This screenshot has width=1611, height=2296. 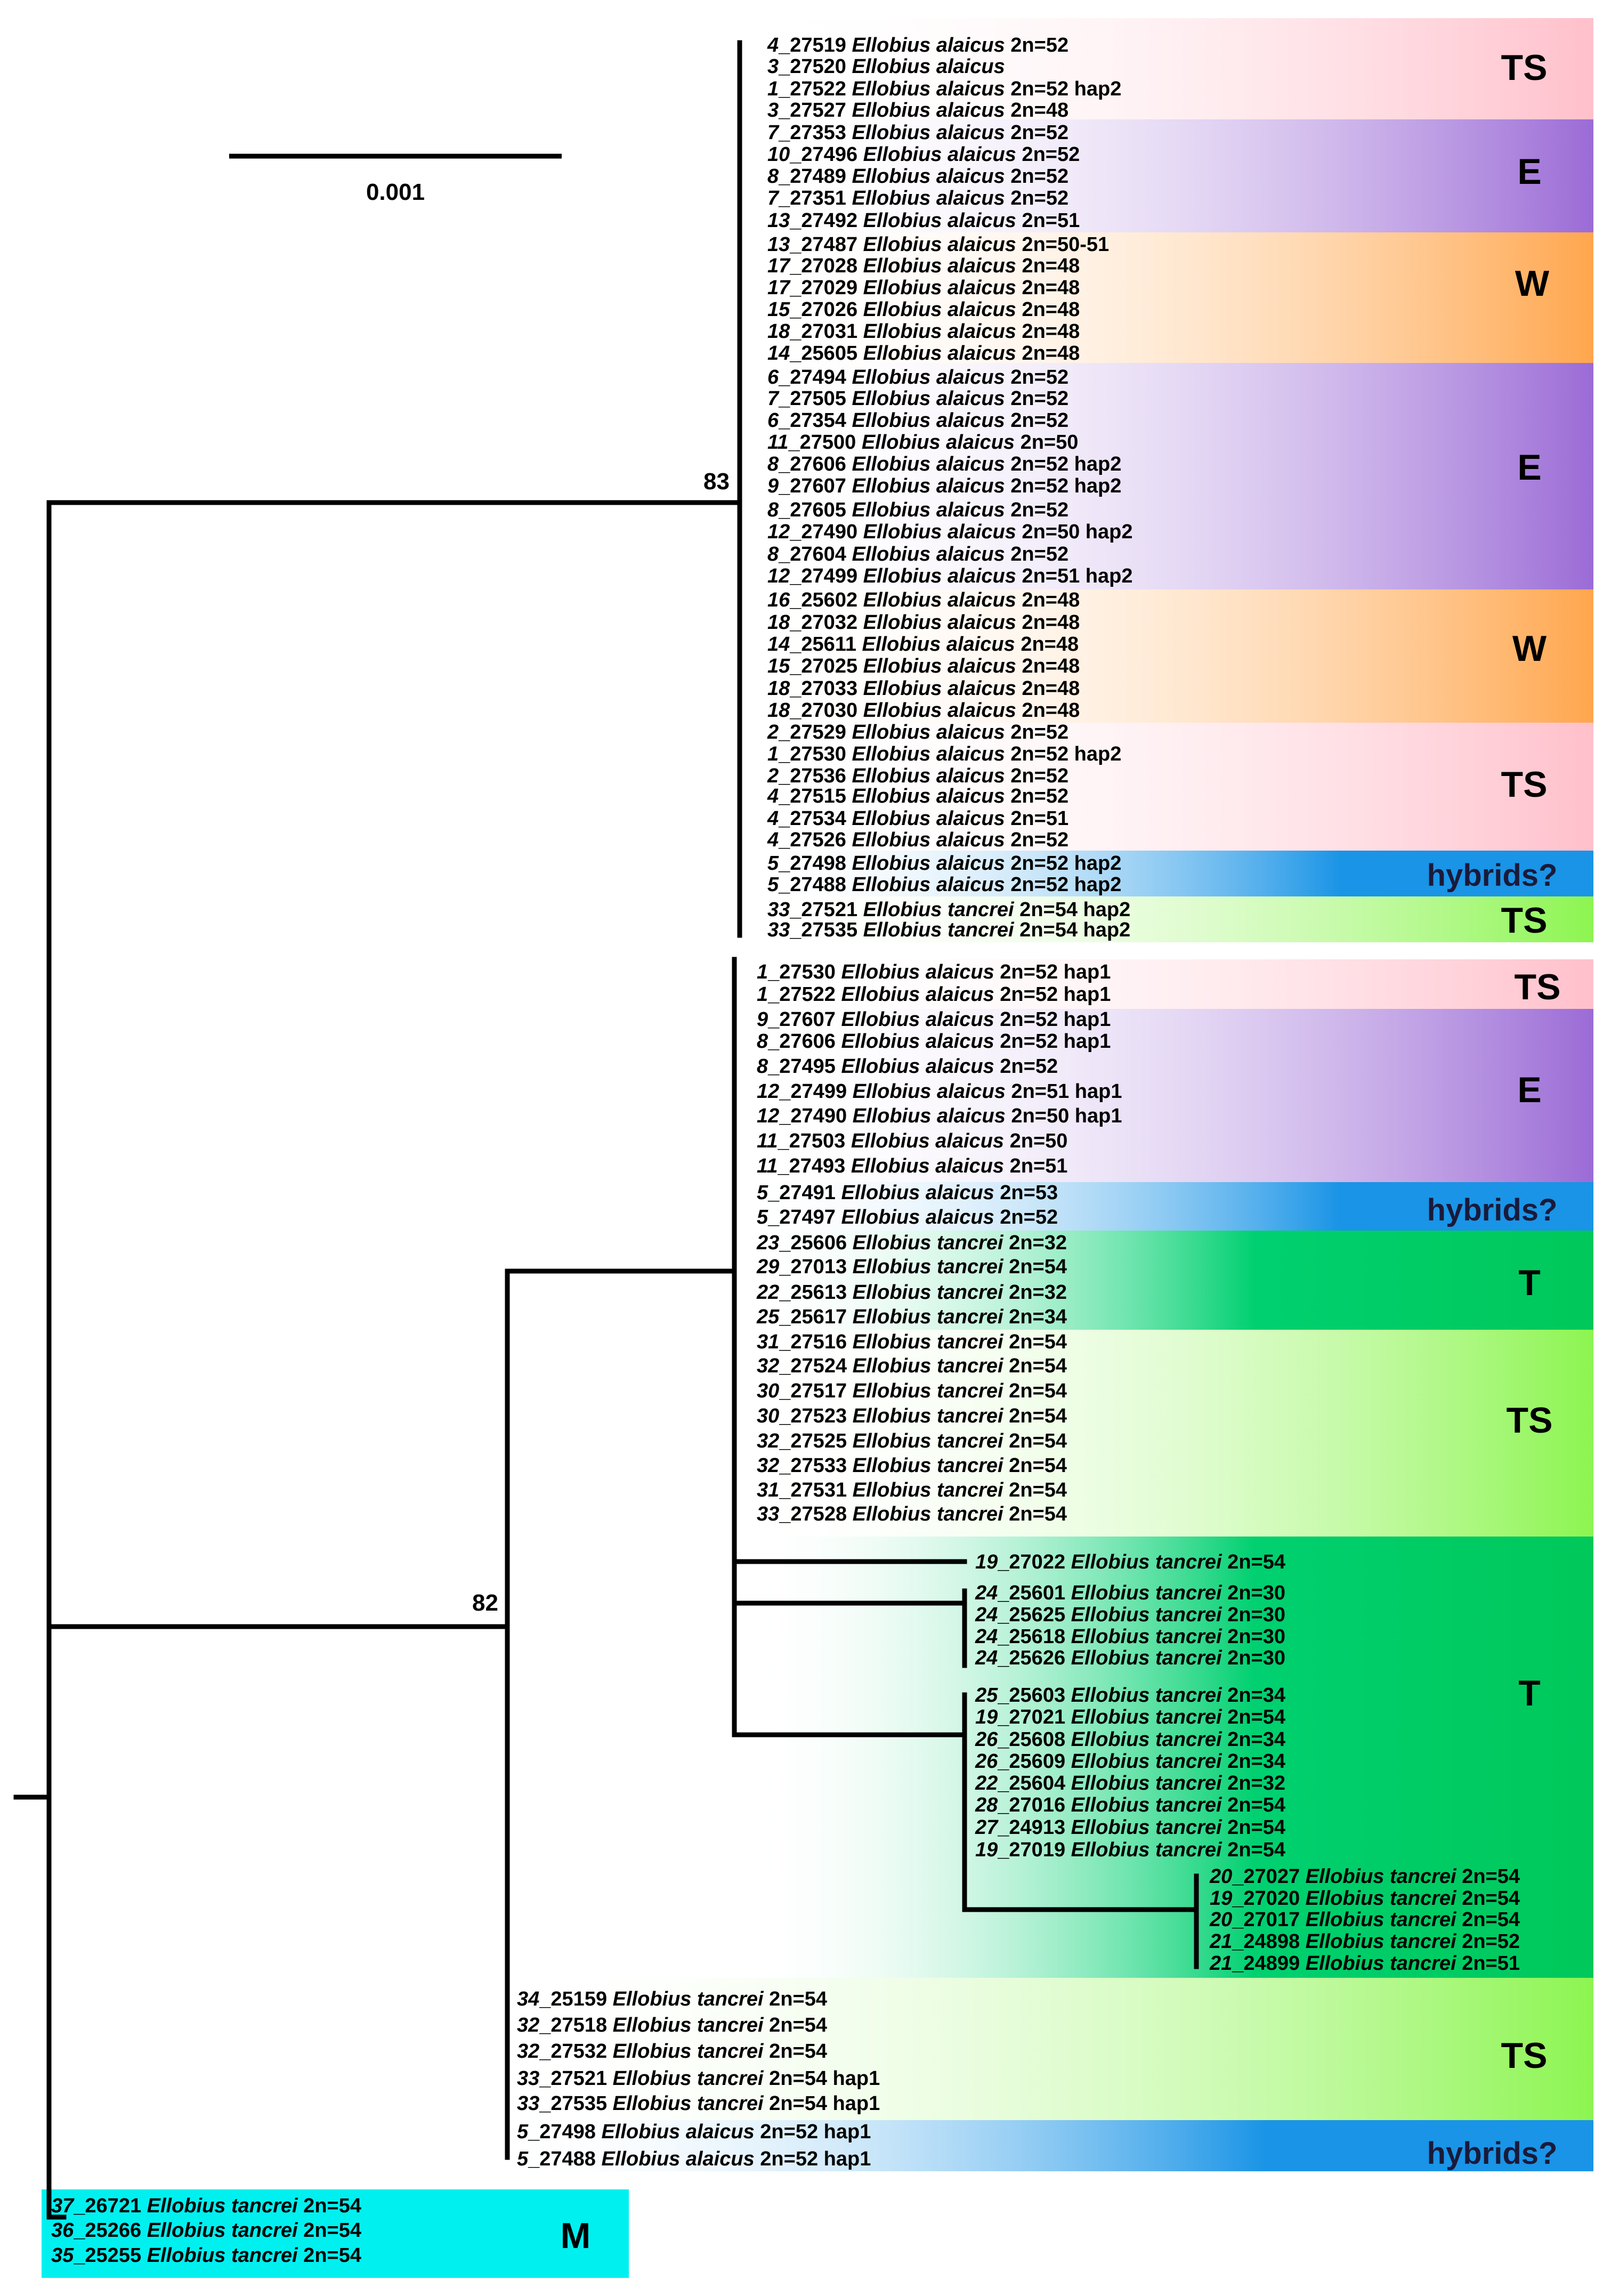 I want to click on tip-label: 3_27527 Ellobius alaicus 2n=48, so click(x=918, y=110).